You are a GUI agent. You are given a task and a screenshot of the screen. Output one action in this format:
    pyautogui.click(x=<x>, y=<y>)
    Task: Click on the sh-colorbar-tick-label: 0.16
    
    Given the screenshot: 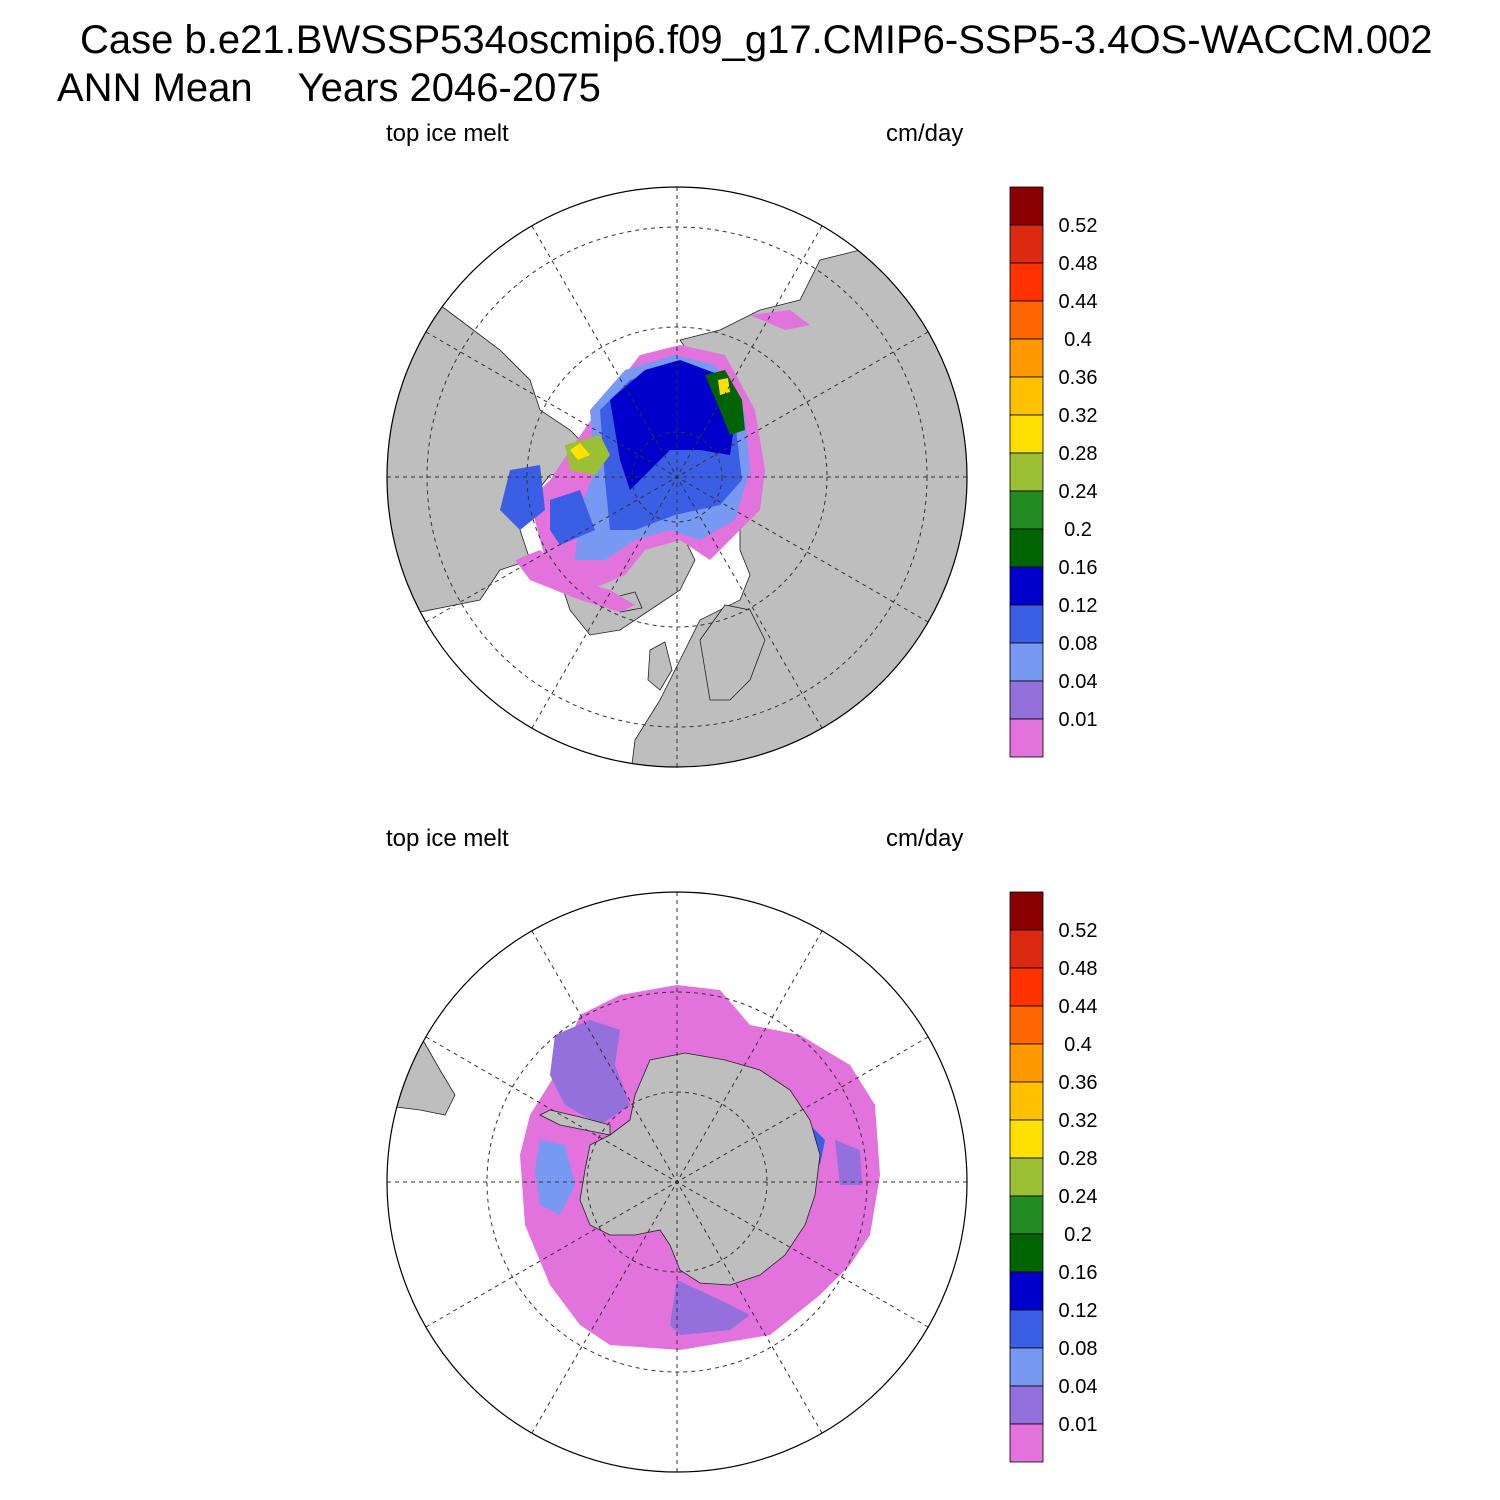 What is the action you would take?
    pyautogui.click(x=1078, y=1273)
    